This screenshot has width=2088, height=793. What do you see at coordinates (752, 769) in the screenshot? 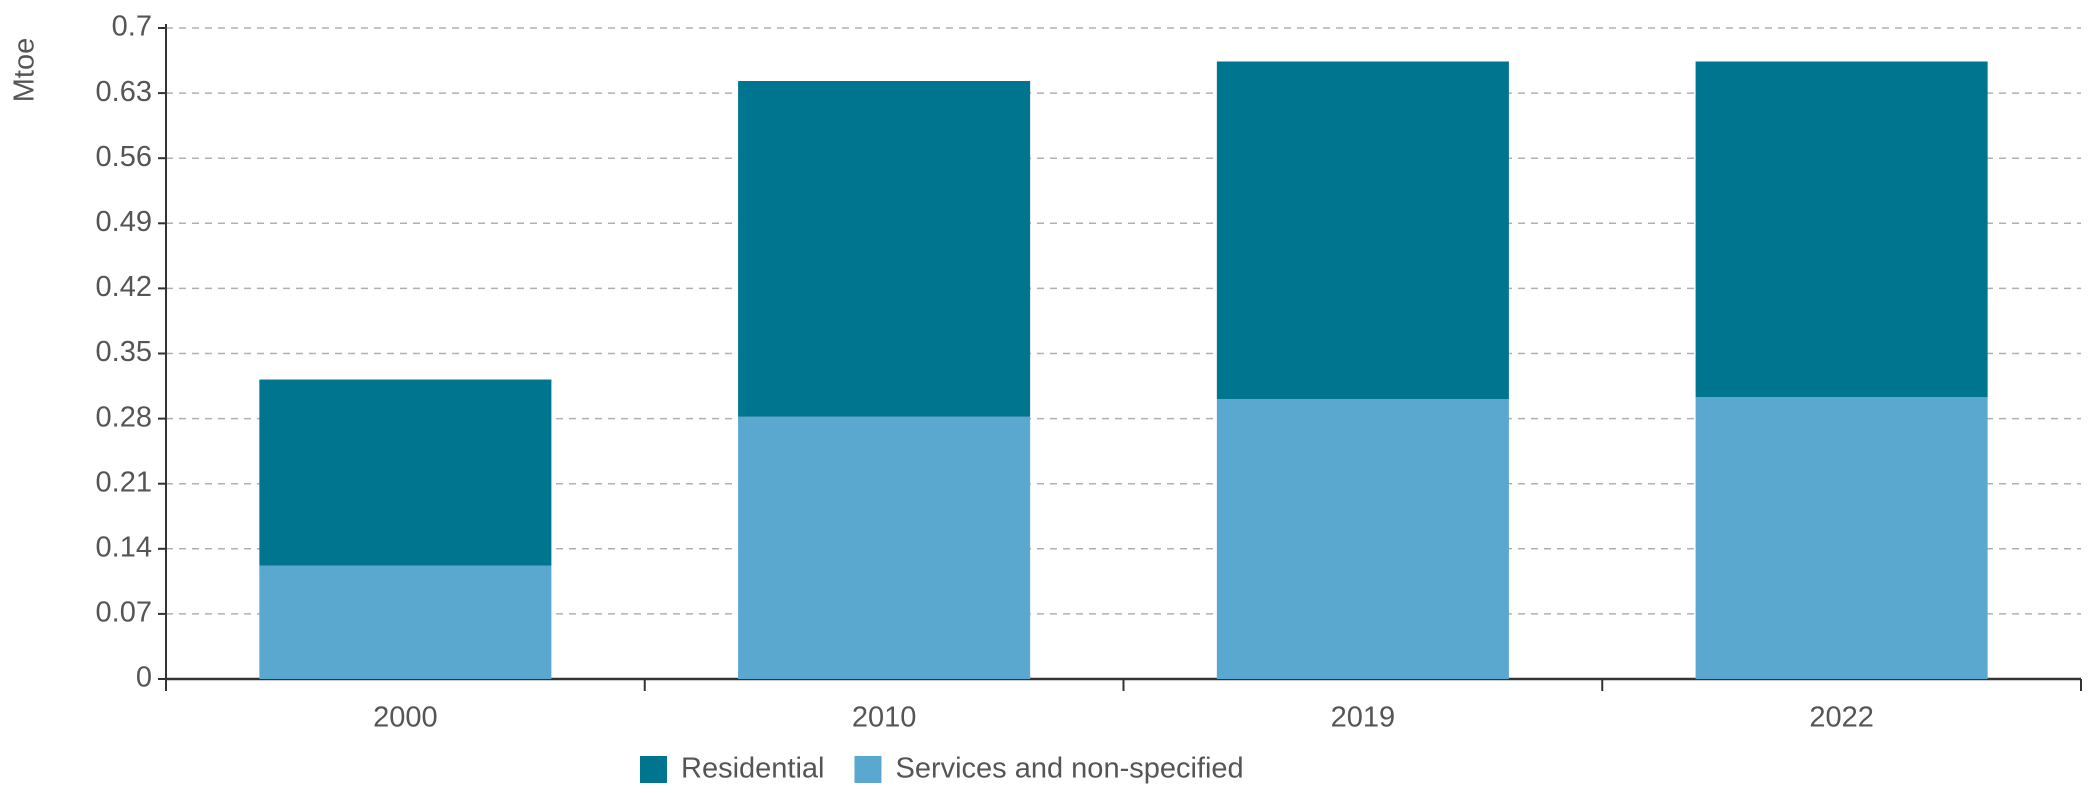
I see `legend-label: Residential` at bounding box center [752, 769].